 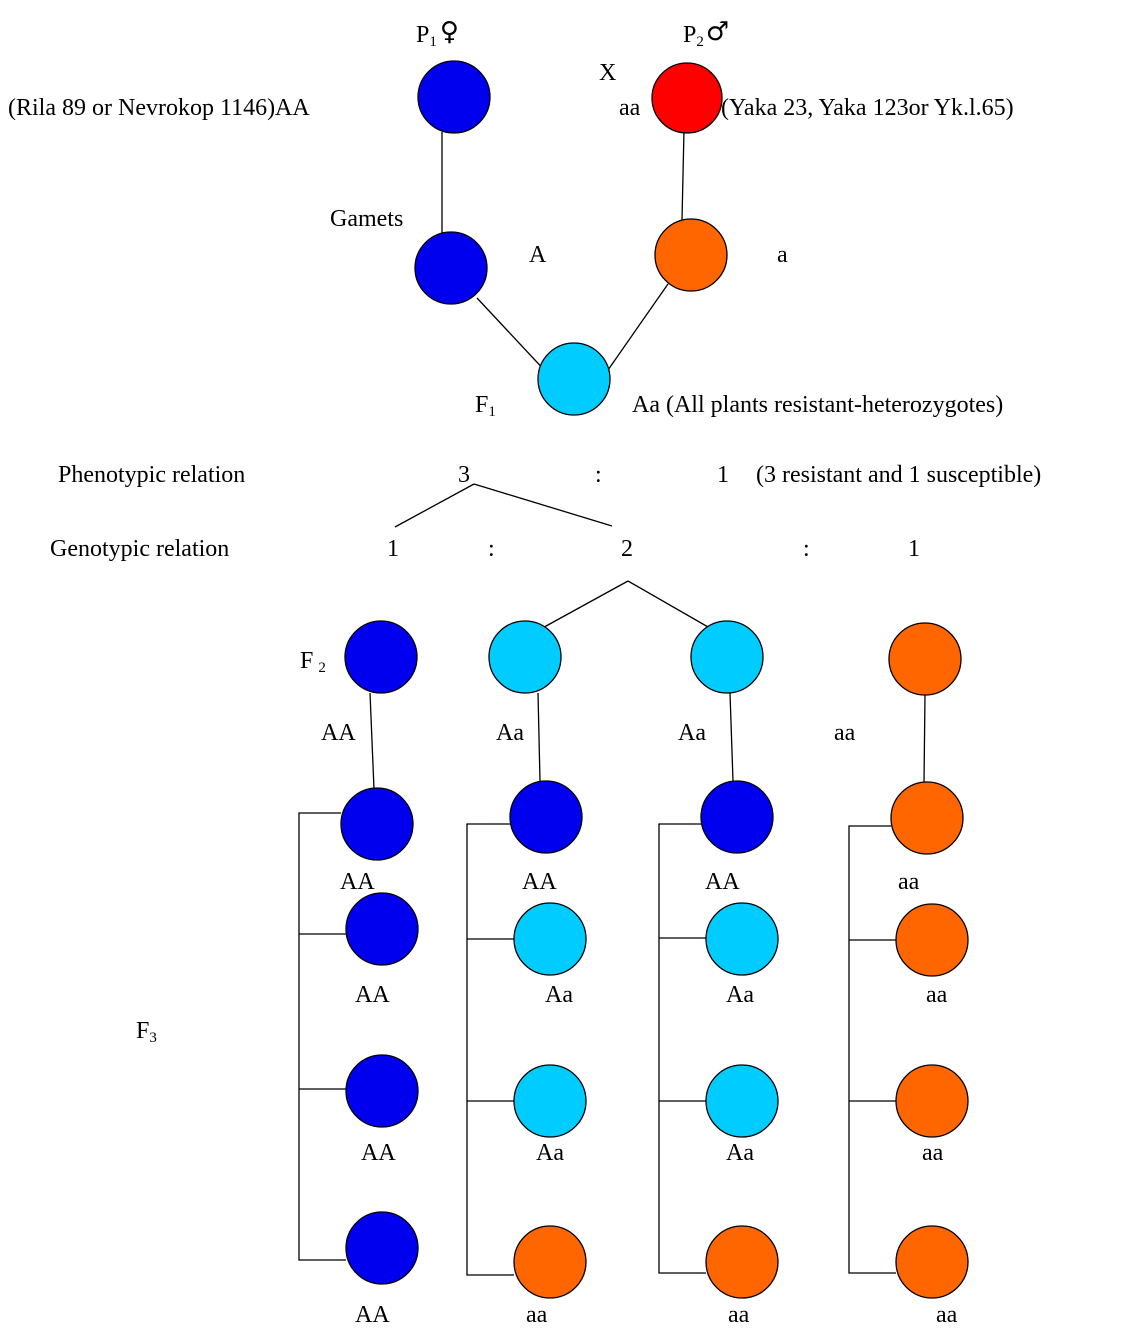 What do you see at coordinates (692, 733) in the screenshot?
I see `f2-genotype-3: Aa` at bounding box center [692, 733].